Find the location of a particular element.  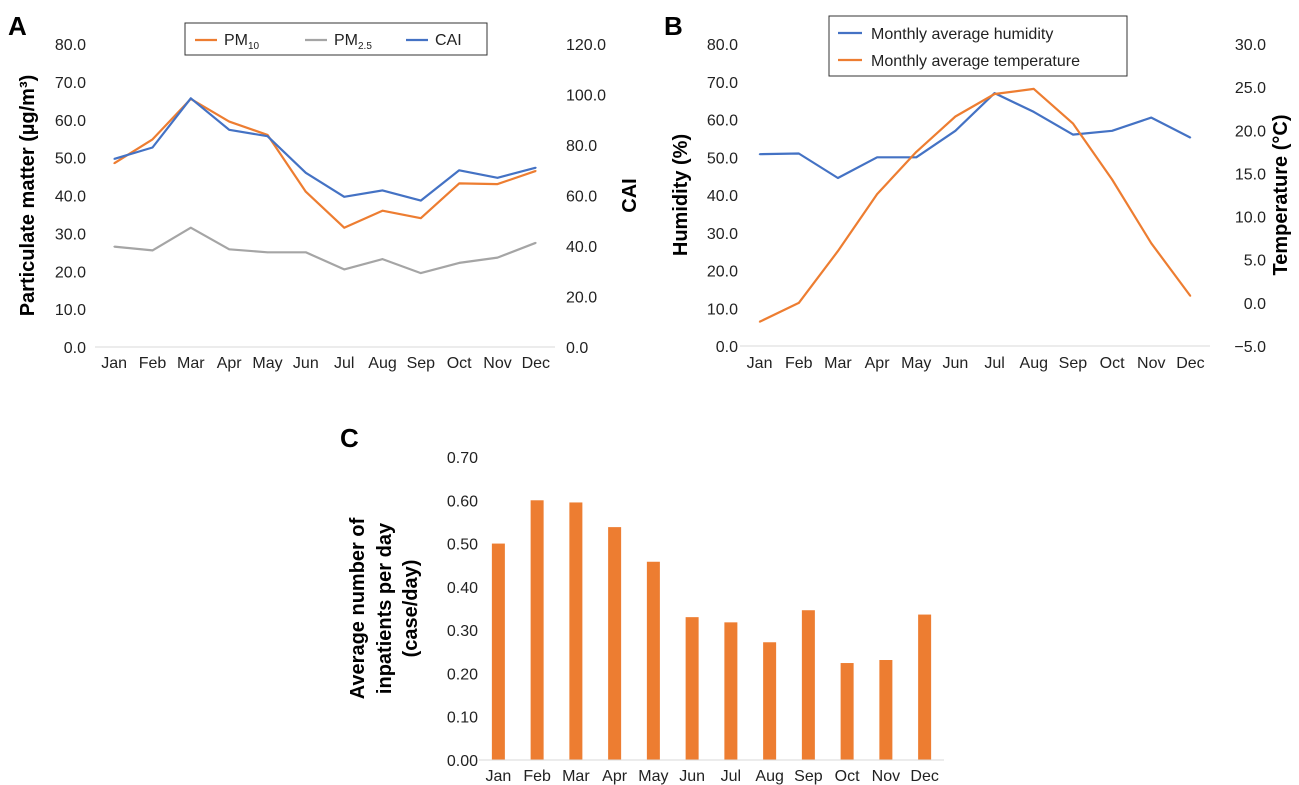

y2-tick-label: −5.0 is located at coordinates (1250, 347).